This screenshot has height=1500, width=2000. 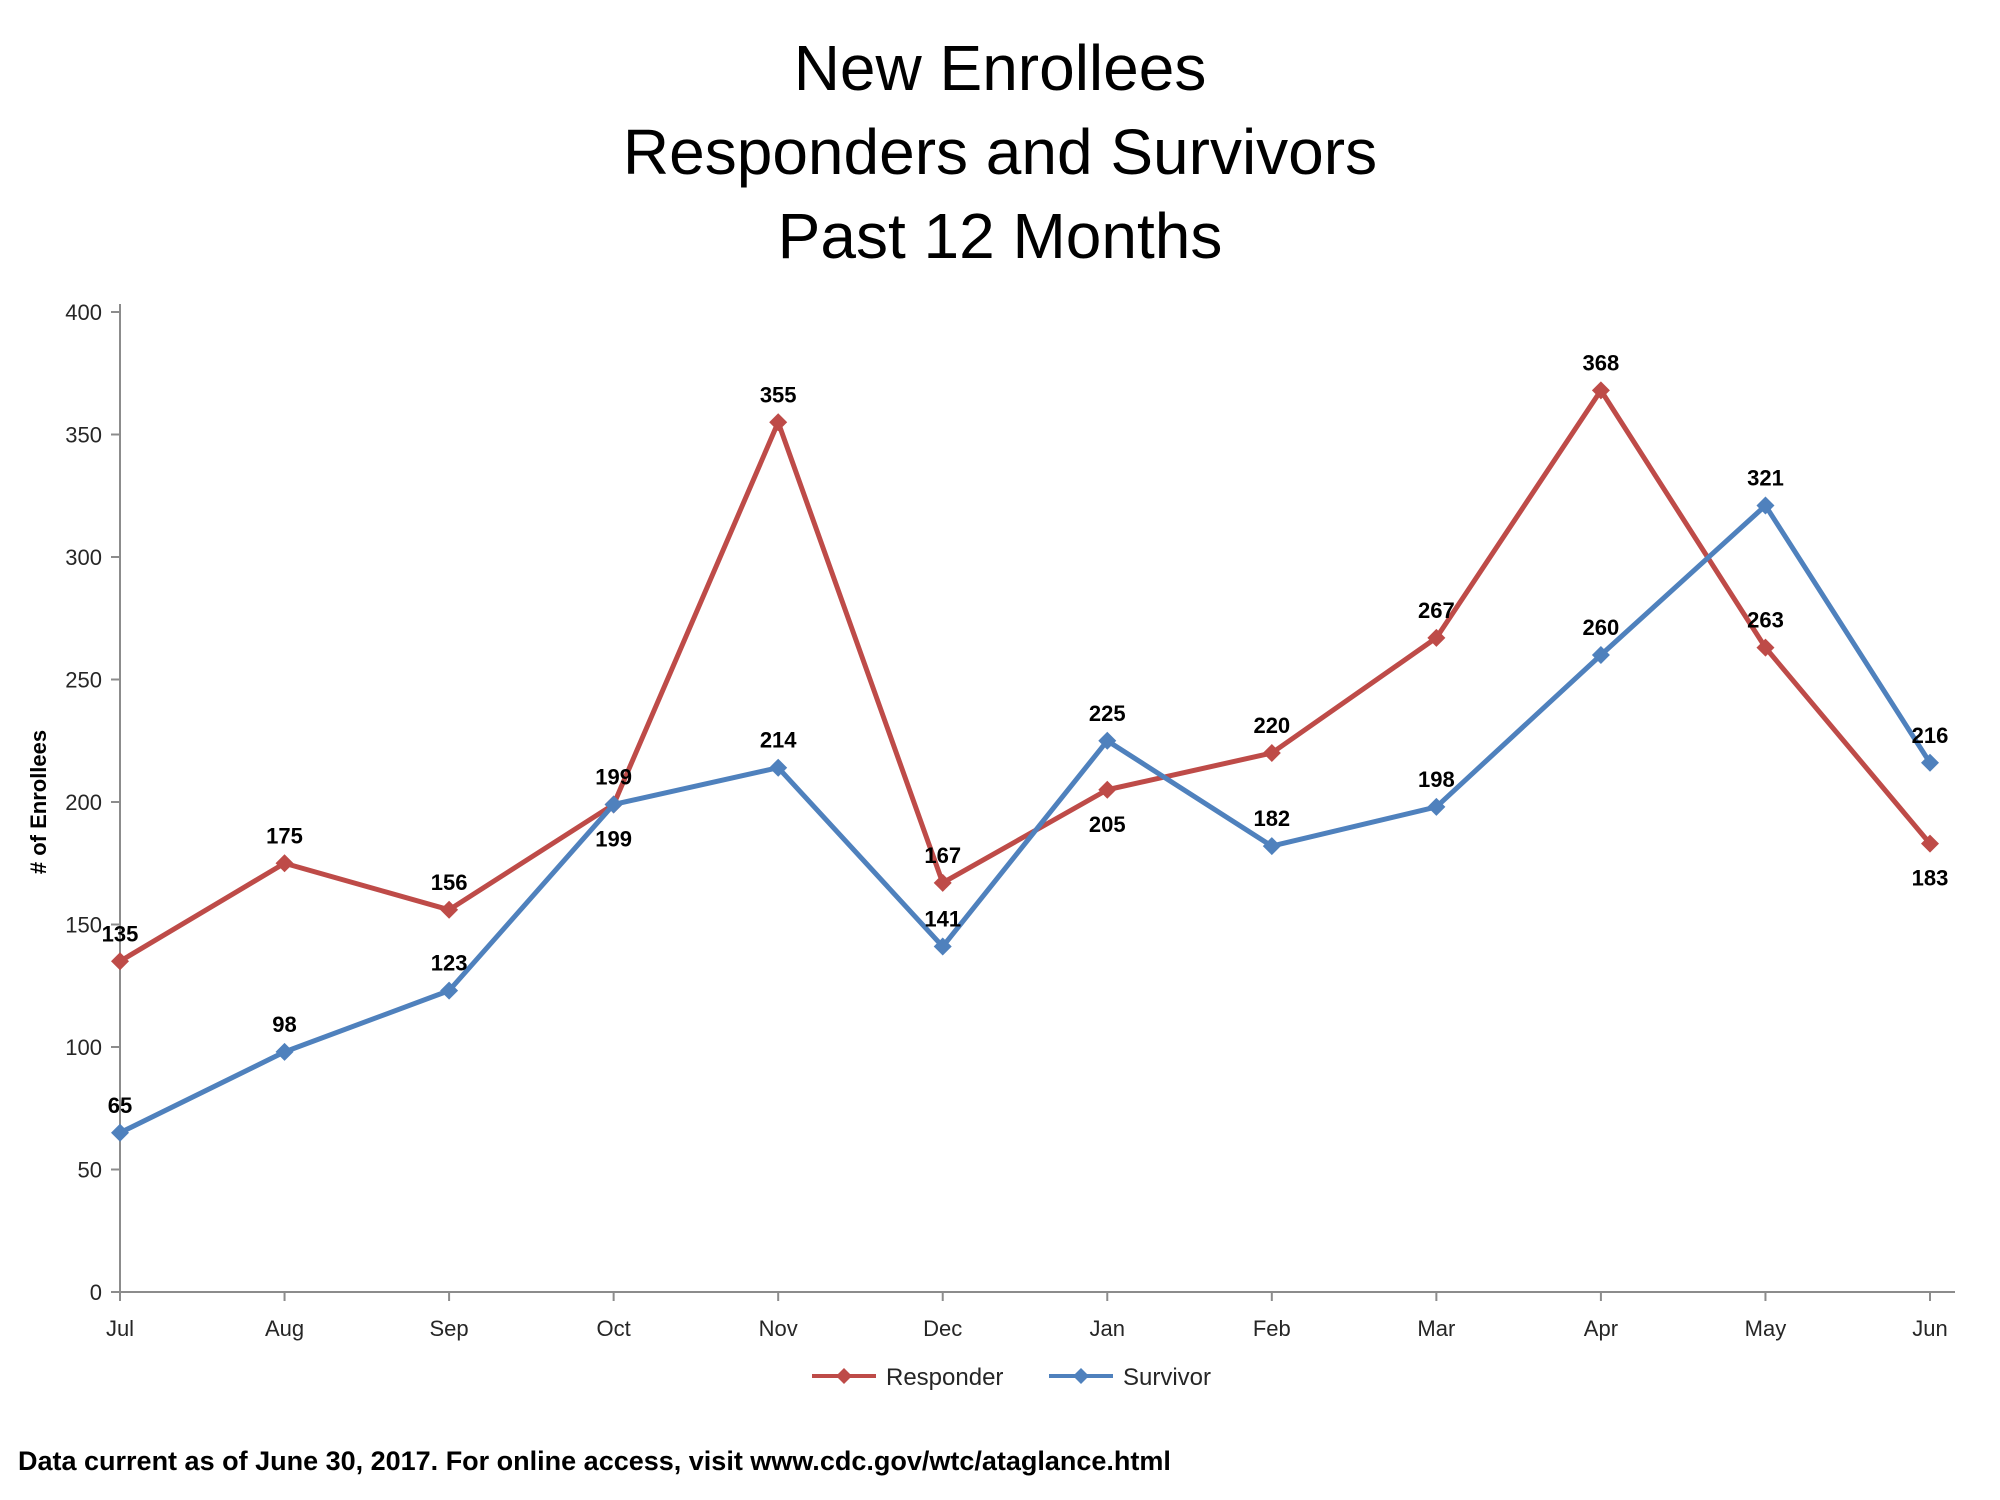 I want to click on legend: Responder Survivor, so click(x=1011, y=1377).